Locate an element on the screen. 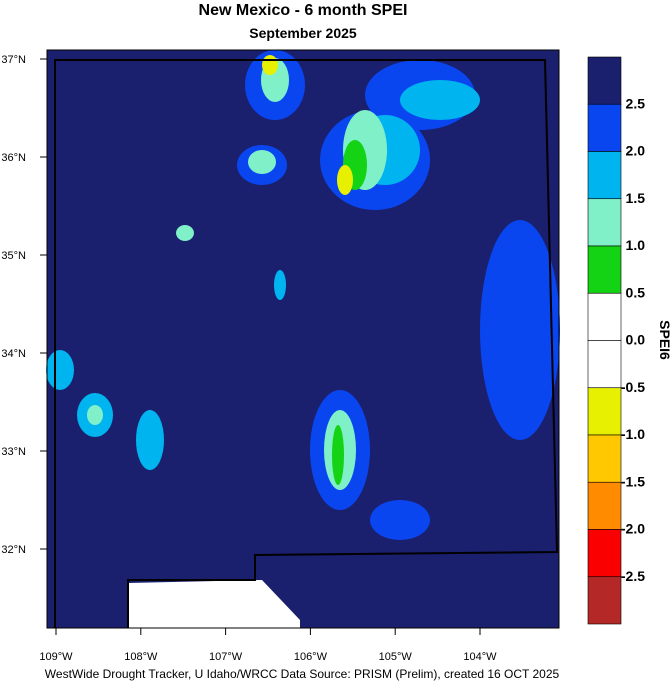 The height and width of the screenshot is (686, 671). title: New Mexico - 6 month SPEI is located at coordinates (303, 10).